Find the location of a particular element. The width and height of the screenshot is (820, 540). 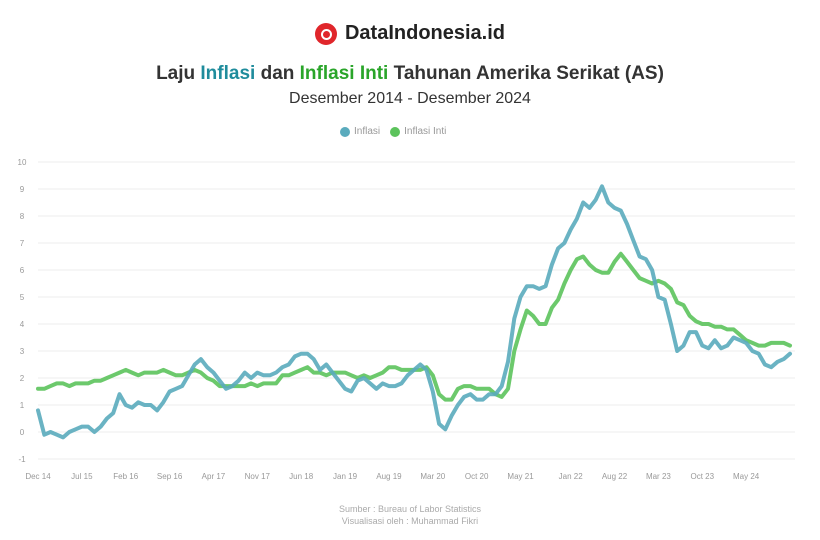

chart-subtitle: Desember 2014 - Desember 2024 is located at coordinates (410, 98).